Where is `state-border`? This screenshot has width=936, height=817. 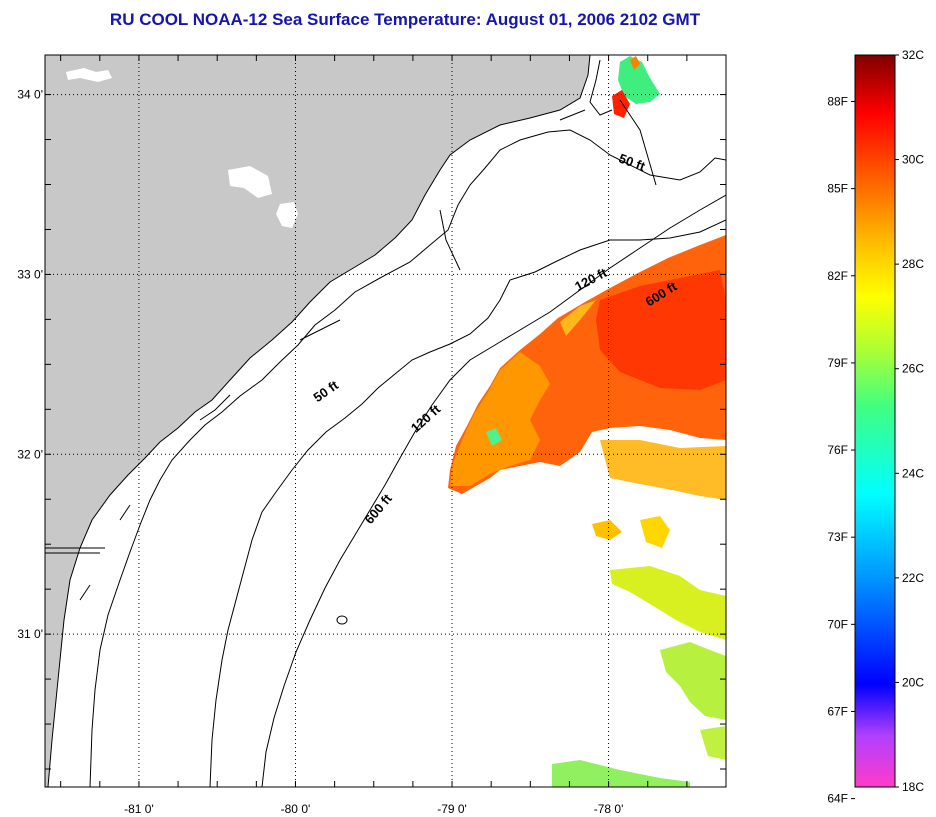 state-border is located at coordinates (75, 550).